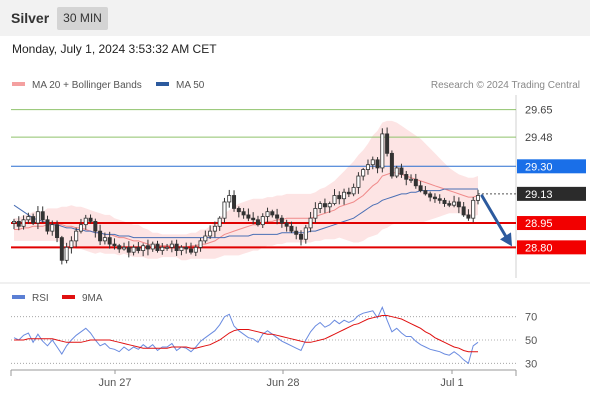 This screenshot has height=400, width=590. I want to click on legend-9ma: 9MA, so click(82, 298).